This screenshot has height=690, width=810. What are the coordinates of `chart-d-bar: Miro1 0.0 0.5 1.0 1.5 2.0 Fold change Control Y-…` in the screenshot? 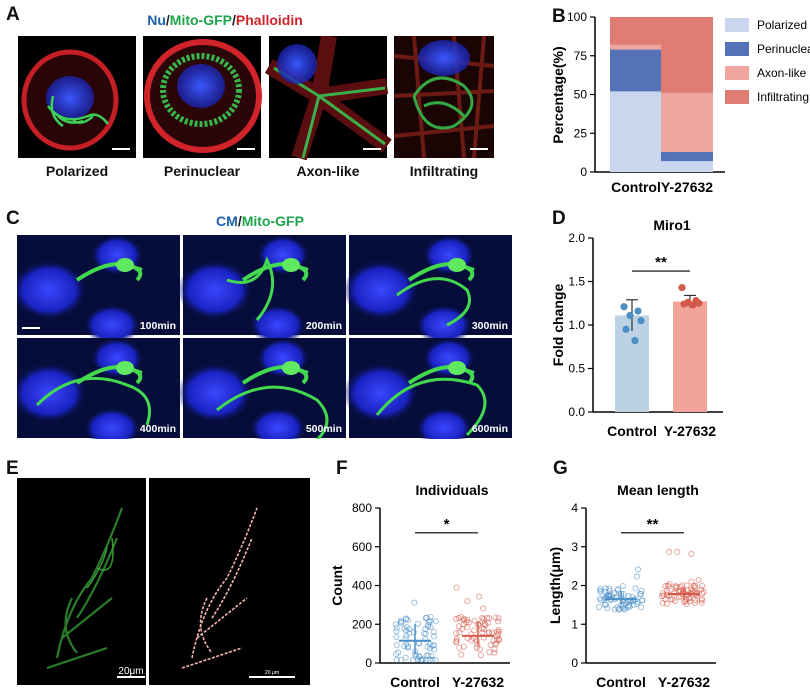 It's located at (636, 328).